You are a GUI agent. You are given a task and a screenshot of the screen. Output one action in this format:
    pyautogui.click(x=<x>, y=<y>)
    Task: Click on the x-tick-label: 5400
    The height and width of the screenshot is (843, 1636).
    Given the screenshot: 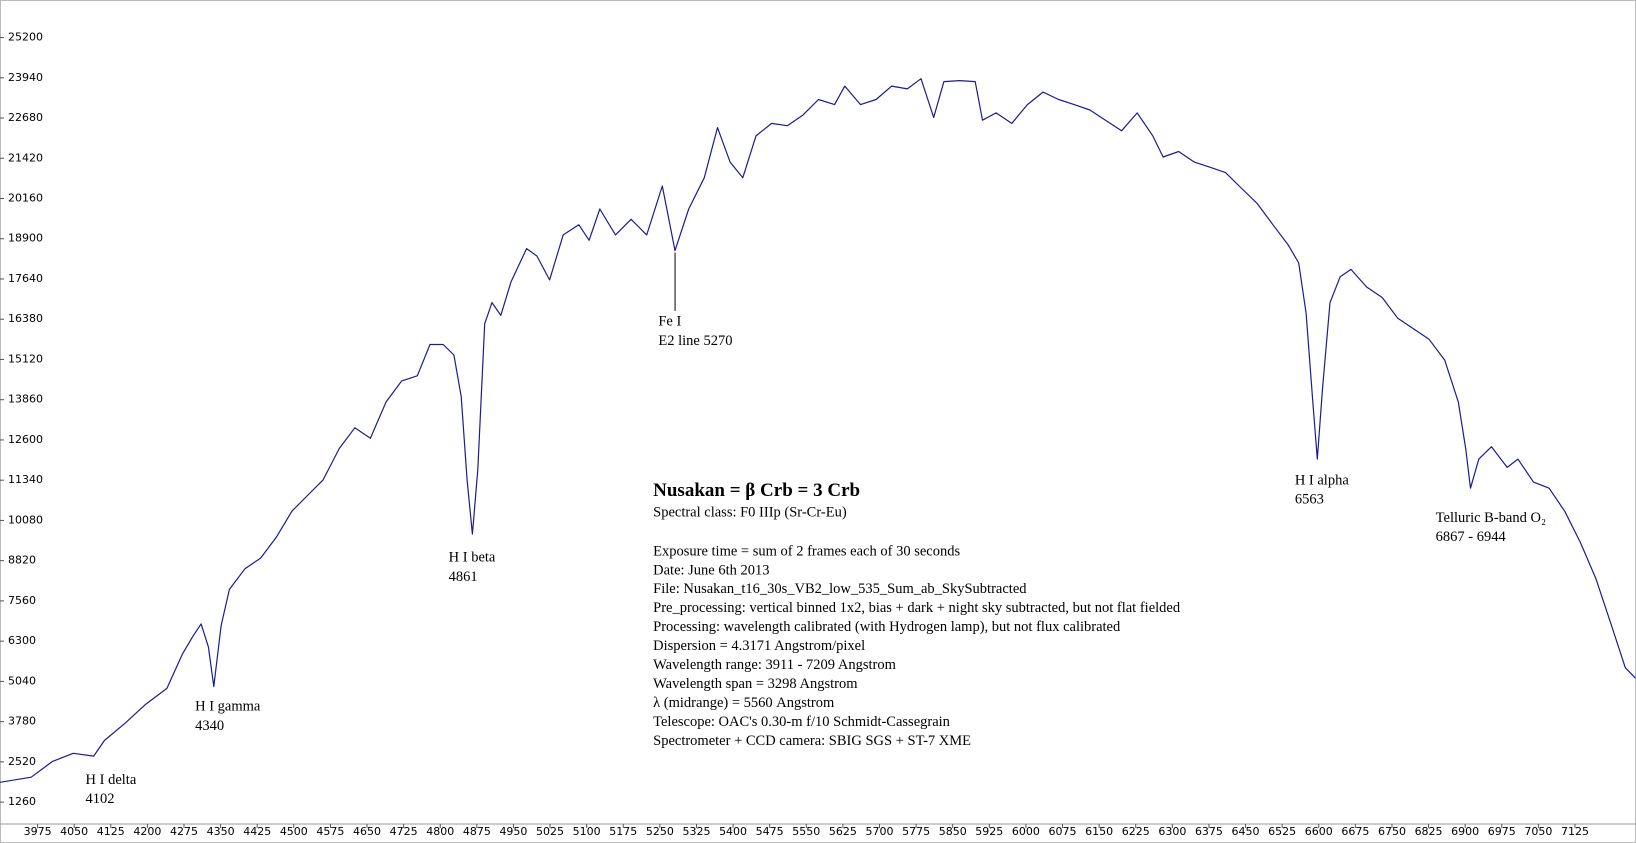 What is the action you would take?
    pyautogui.click(x=733, y=831)
    